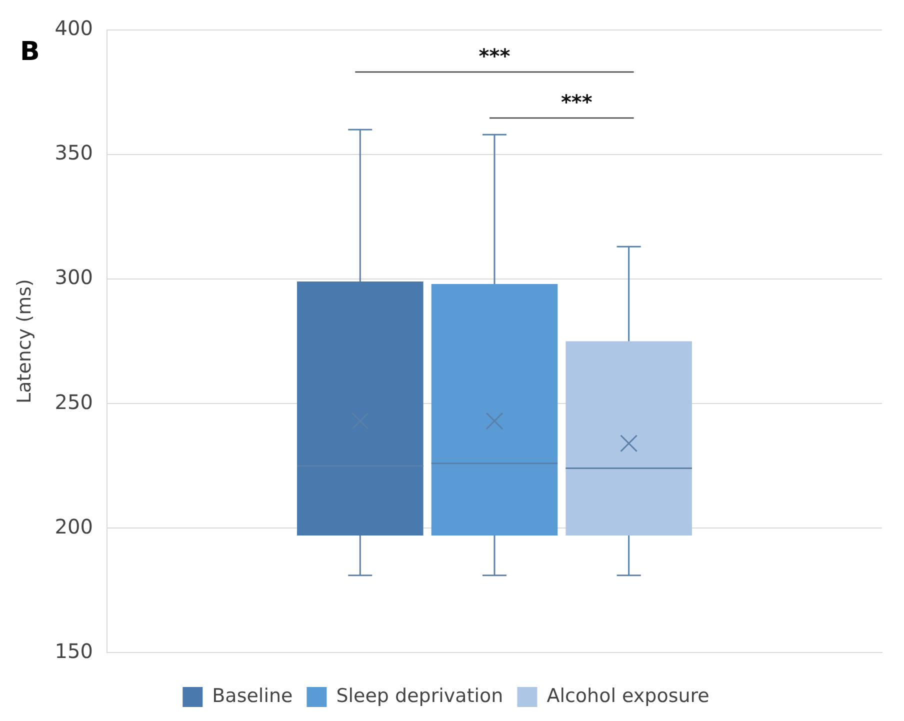 Image resolution: width=904 pixels, height=721 pixels. What do you see at coordinates (24, 341) in the screenshot?
I see `y-axis-title: Latency (ms)` at bounding box center [24, 341].